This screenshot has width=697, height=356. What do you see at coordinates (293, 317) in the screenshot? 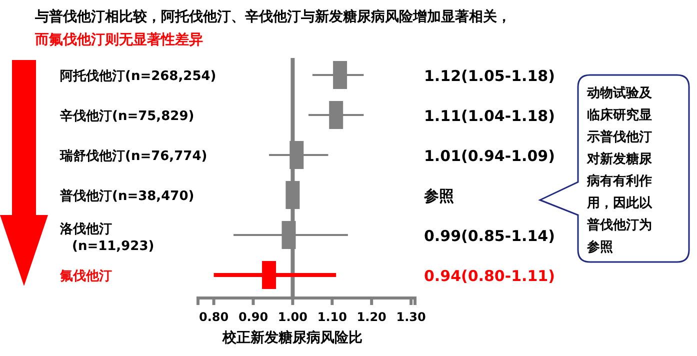
I see `x-tick-label: 1.00` at bounding box center [293, 317].